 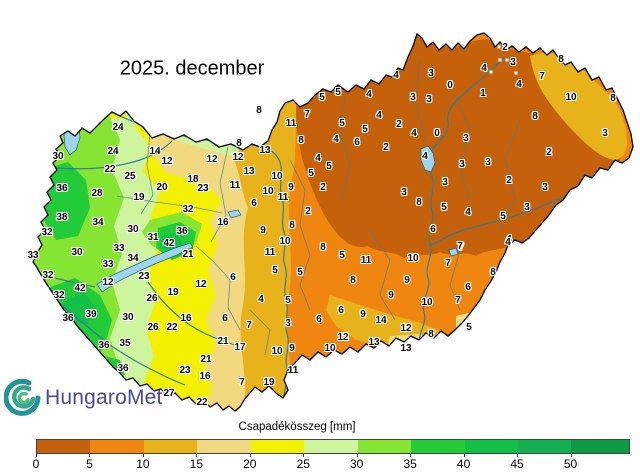 What do you see at coordinates (234, 214) in the screenshot?
I see `lake-velence` at bounding box center [234, 214].